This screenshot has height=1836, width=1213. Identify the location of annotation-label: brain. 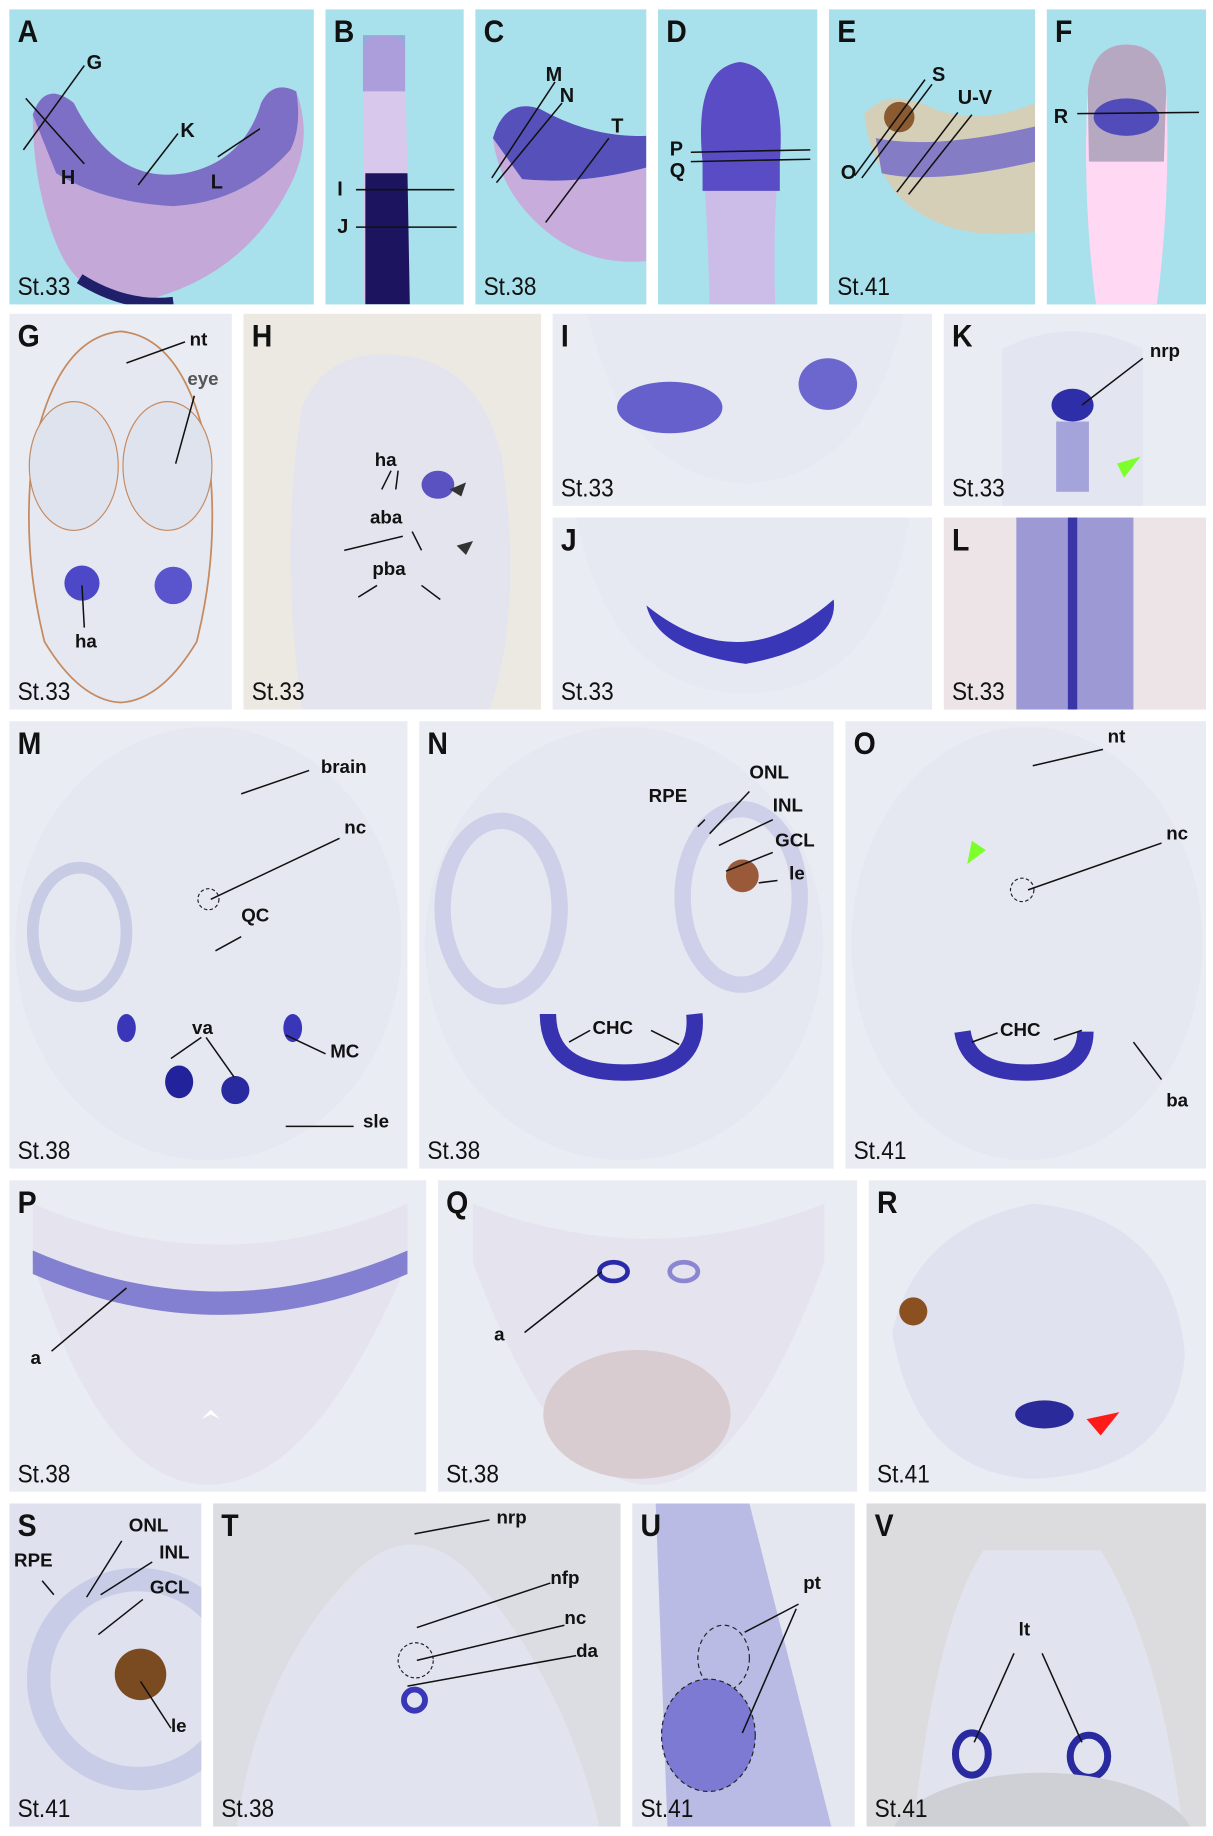
(343, 767).